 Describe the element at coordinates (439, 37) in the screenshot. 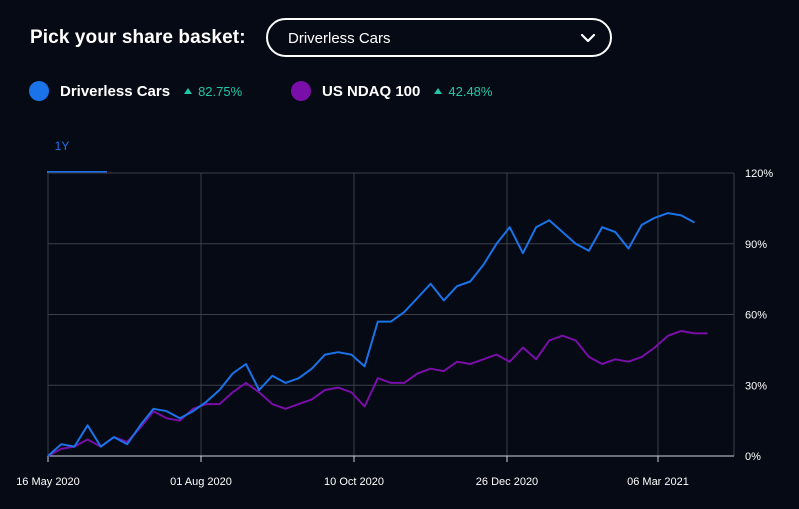

I see `basket-select: Driverless Cars` at that location.